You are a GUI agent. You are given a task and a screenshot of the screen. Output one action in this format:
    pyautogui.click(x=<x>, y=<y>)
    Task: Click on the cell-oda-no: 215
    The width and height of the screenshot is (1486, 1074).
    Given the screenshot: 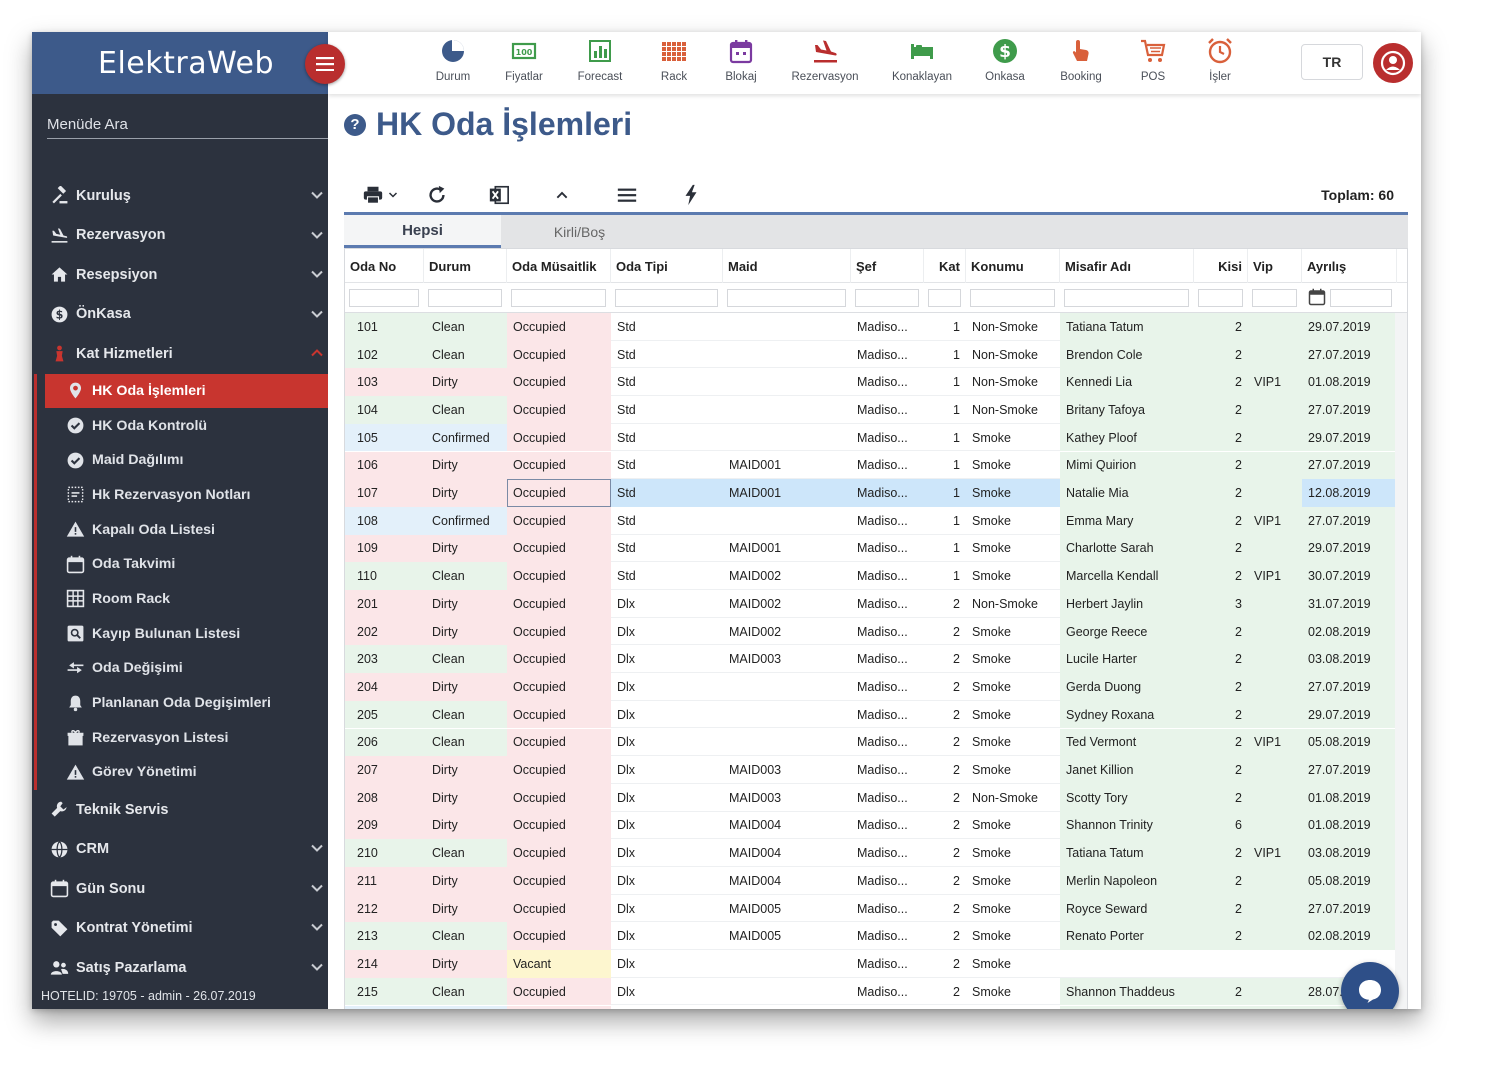 What is the action you would take?
    pyautogui.click(x=384, y=991)
    